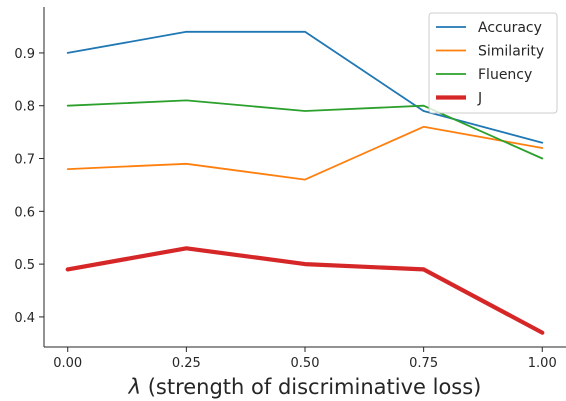  I want to click on x-tick-label: 0.50, so click(305, 363).